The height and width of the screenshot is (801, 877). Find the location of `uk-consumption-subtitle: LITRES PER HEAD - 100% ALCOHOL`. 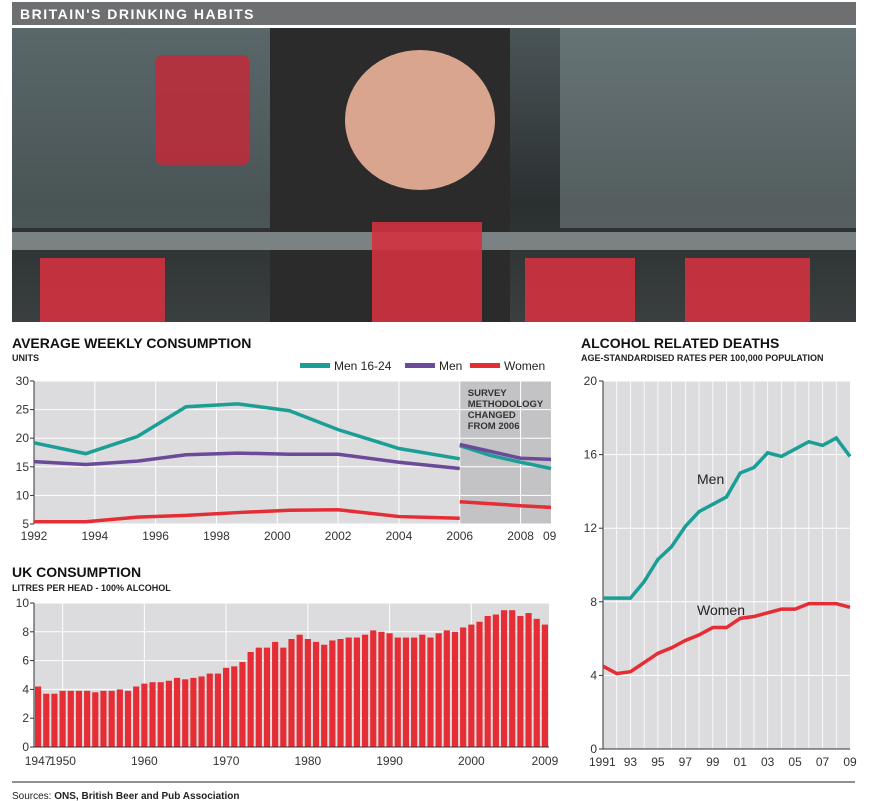

uk-consumption-subtitle: LITRES PER HEAD - 100% ALCOHOL is located at coordinates (91, 588).